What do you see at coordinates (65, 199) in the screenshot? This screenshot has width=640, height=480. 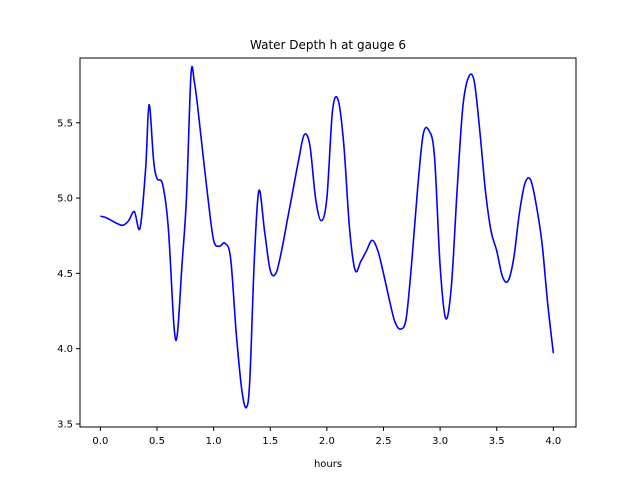 I see `y-tick-label: 5.0` at bounding box center [65, 199].